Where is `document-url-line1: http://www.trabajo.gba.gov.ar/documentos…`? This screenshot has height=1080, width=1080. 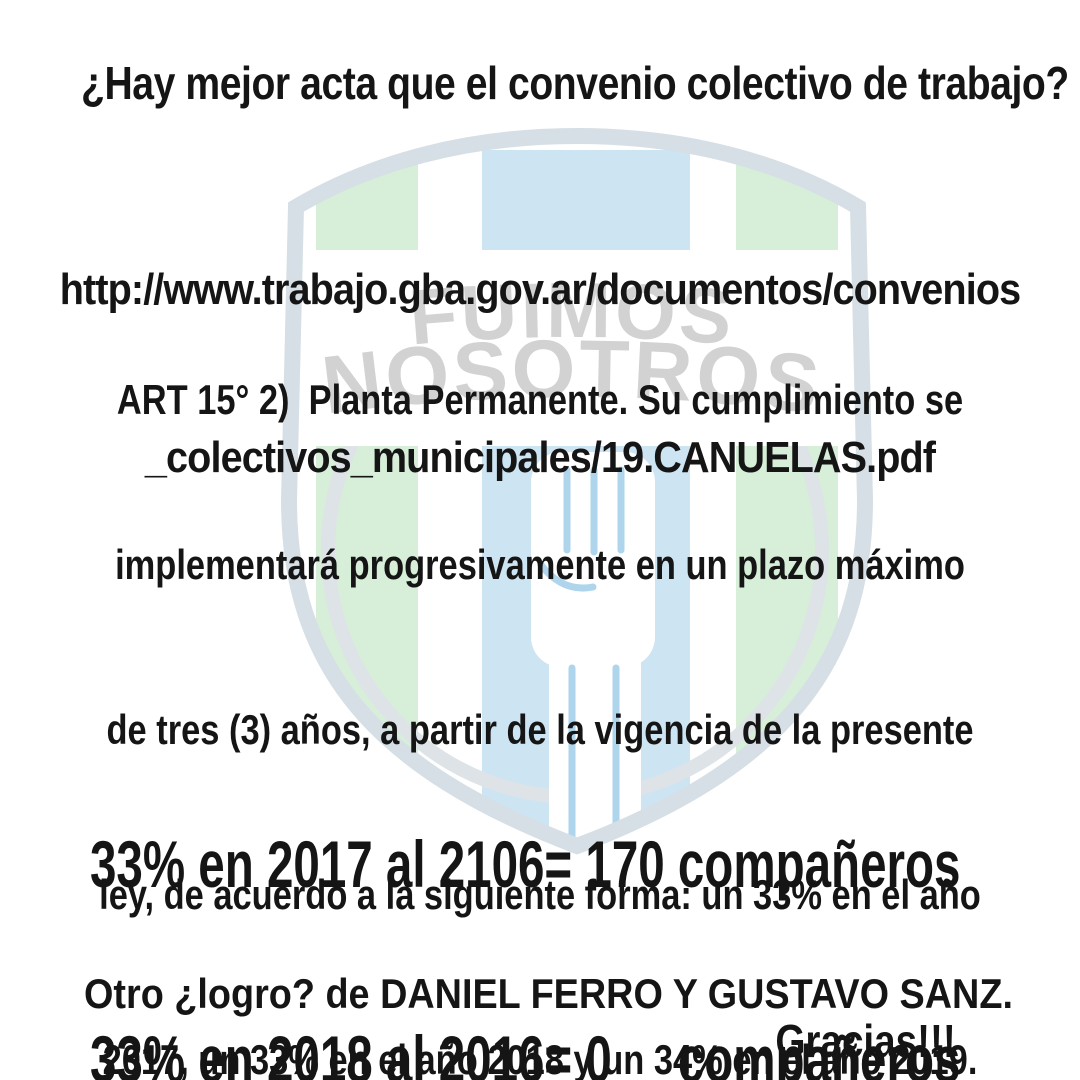 document-url-line1: http://www.trabajo.gba.gov.ar/documentos… is located at coordinates (540, 289).